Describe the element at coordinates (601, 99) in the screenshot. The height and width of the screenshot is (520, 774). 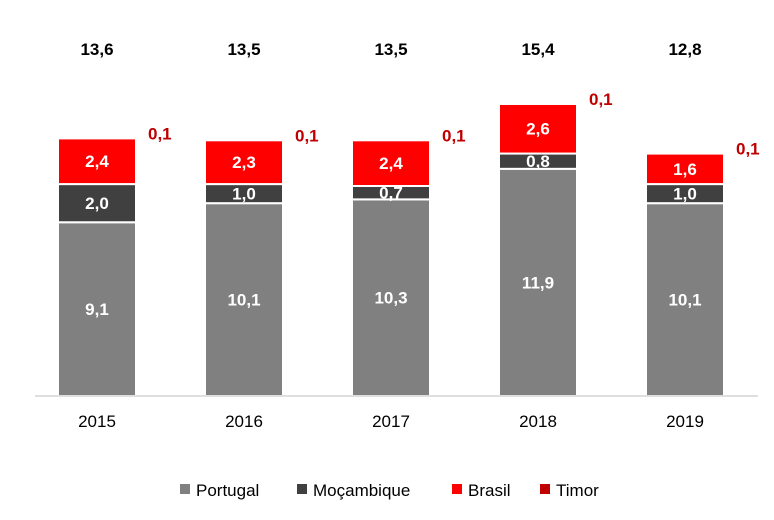
I see `data-label-timor-2018: 0,1` at that location.